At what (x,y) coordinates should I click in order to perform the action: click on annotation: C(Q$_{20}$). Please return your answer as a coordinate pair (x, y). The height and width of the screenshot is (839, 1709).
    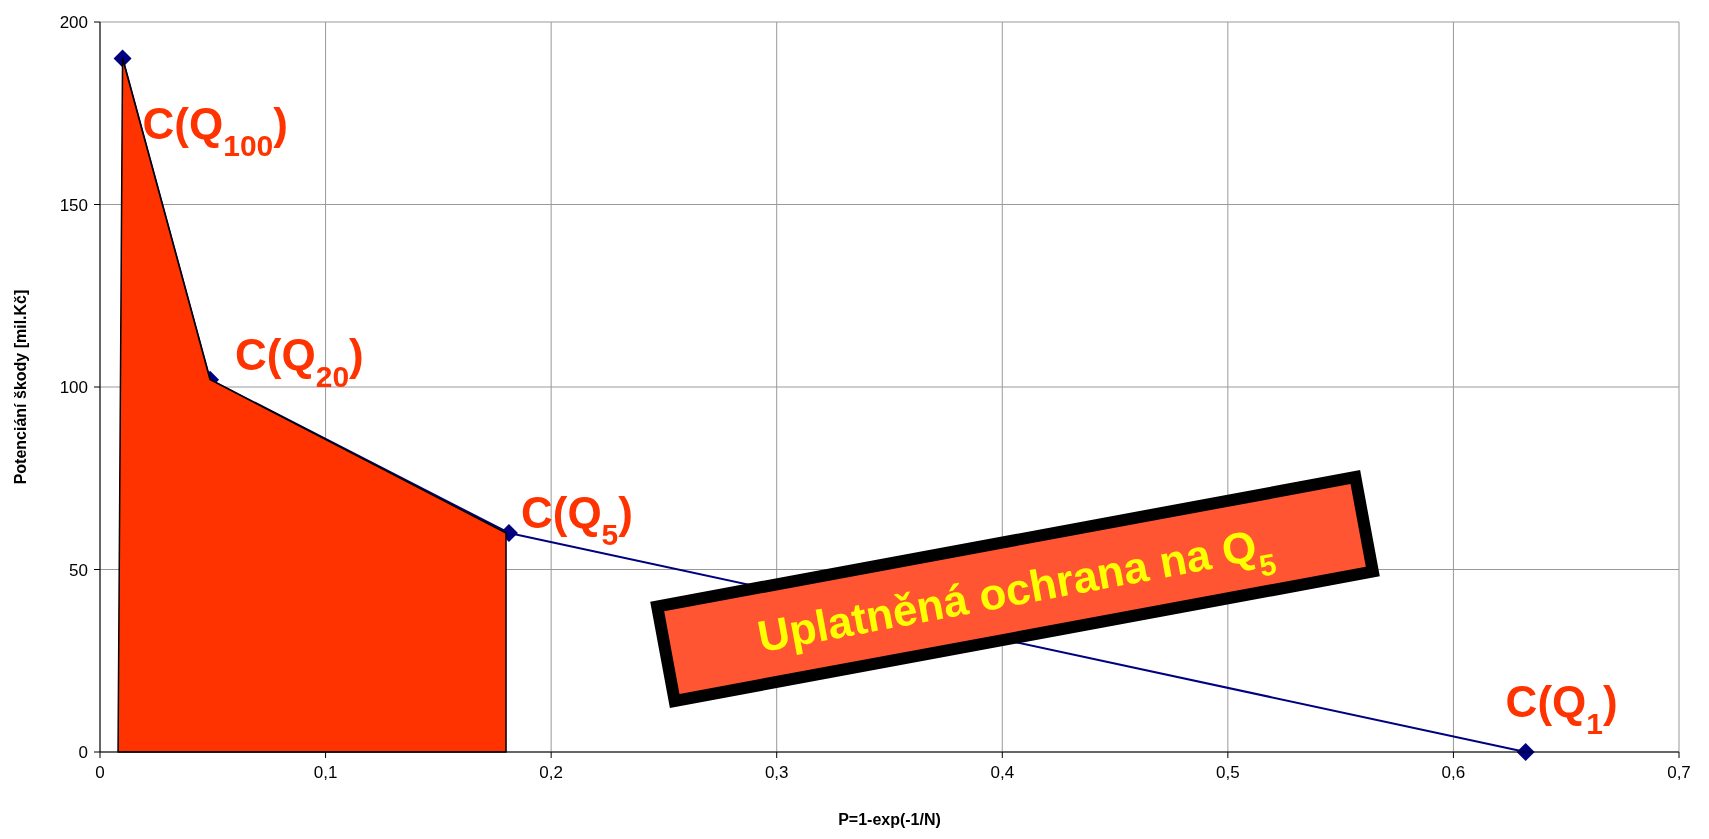
    Looking at the image, I should click on (299, 361).